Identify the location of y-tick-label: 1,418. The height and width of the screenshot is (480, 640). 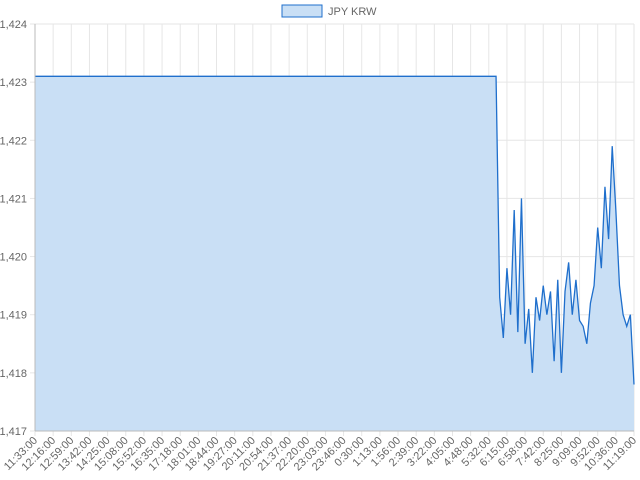
(13, 374).